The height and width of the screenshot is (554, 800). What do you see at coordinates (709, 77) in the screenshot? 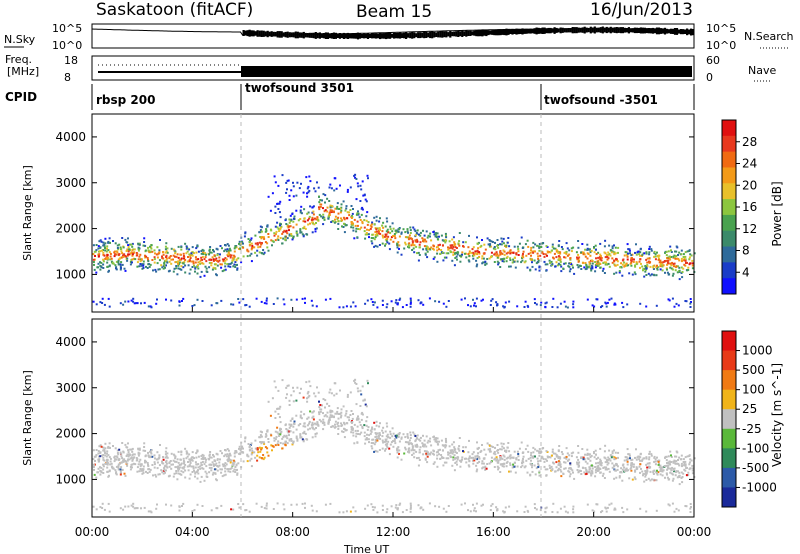
I see `freq-right-tick-bottom: 0` at bounding box center [709, 77].